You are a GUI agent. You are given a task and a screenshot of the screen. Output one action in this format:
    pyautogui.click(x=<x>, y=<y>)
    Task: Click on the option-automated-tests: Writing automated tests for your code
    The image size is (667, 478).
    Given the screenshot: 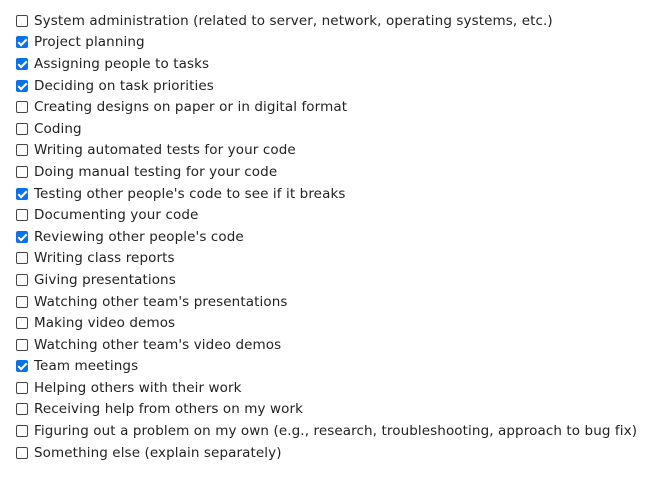 What is the action you would take?
    pyautogui.click(x=326, y=151)
    